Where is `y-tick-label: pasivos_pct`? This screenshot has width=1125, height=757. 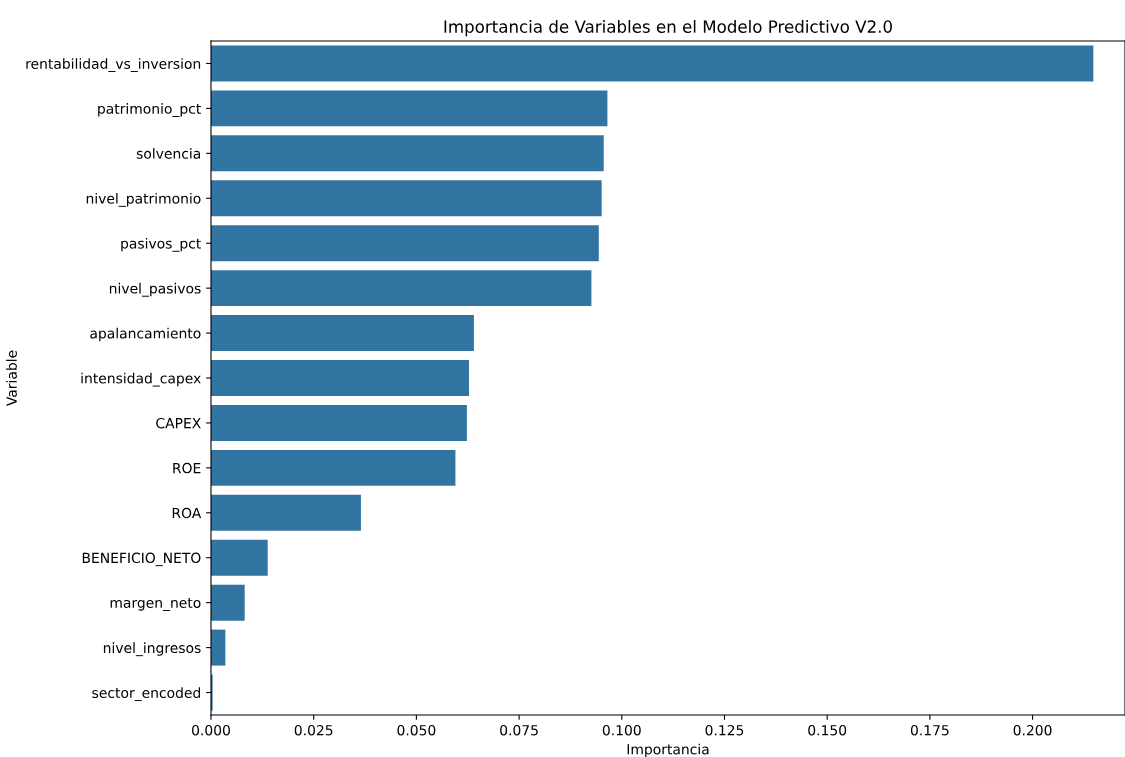 y-tick-label: pasivos_pct is located at coordinates (161, 244).